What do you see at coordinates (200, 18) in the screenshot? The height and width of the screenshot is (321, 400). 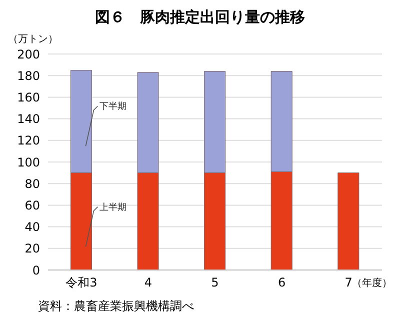 I see `chart-title: 図６ 豚肉推定出回り量の推移` at bounding box center [200, 18].